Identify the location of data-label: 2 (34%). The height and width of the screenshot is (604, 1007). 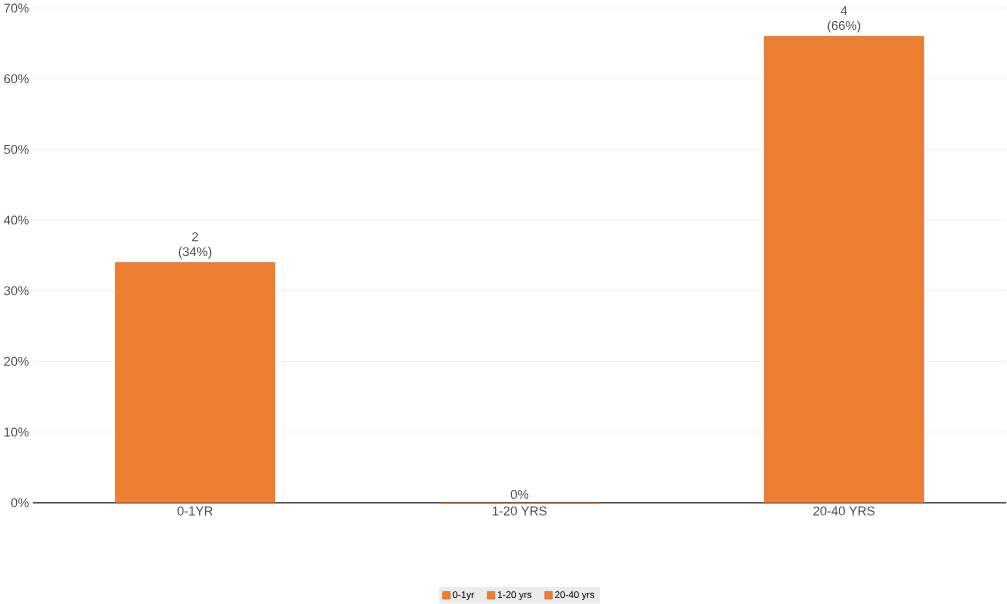
(195, 245).